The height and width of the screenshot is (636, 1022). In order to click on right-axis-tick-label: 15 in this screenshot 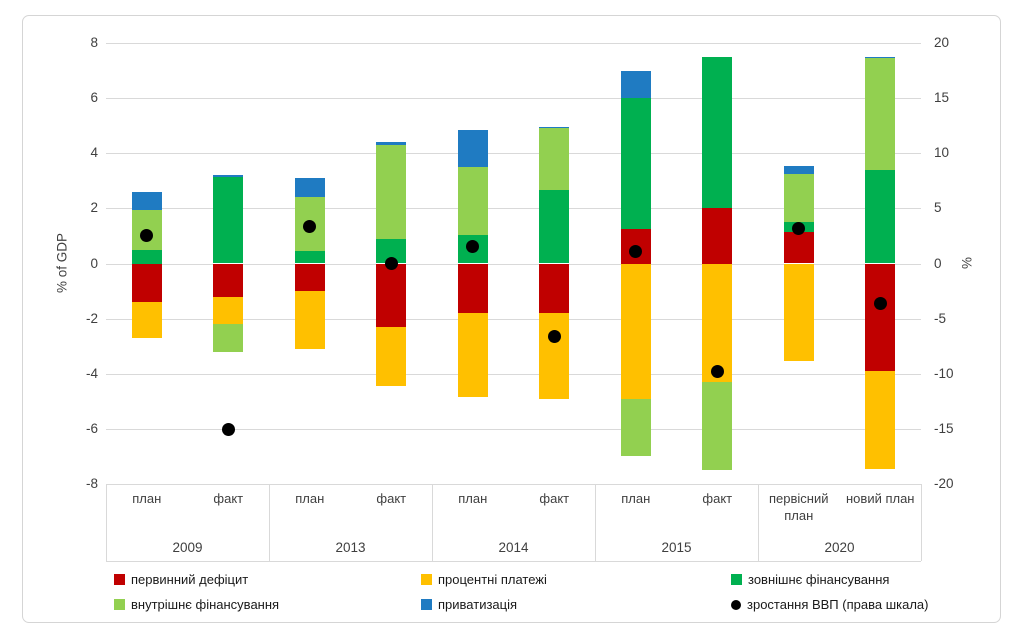, I will do `click(942, 98)`.